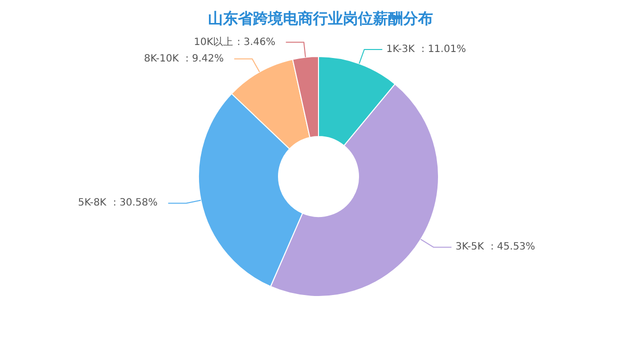 The width and height of the screenshot is (640, 352). I want to click on data-label: : 11.01%, so click(443, 49).